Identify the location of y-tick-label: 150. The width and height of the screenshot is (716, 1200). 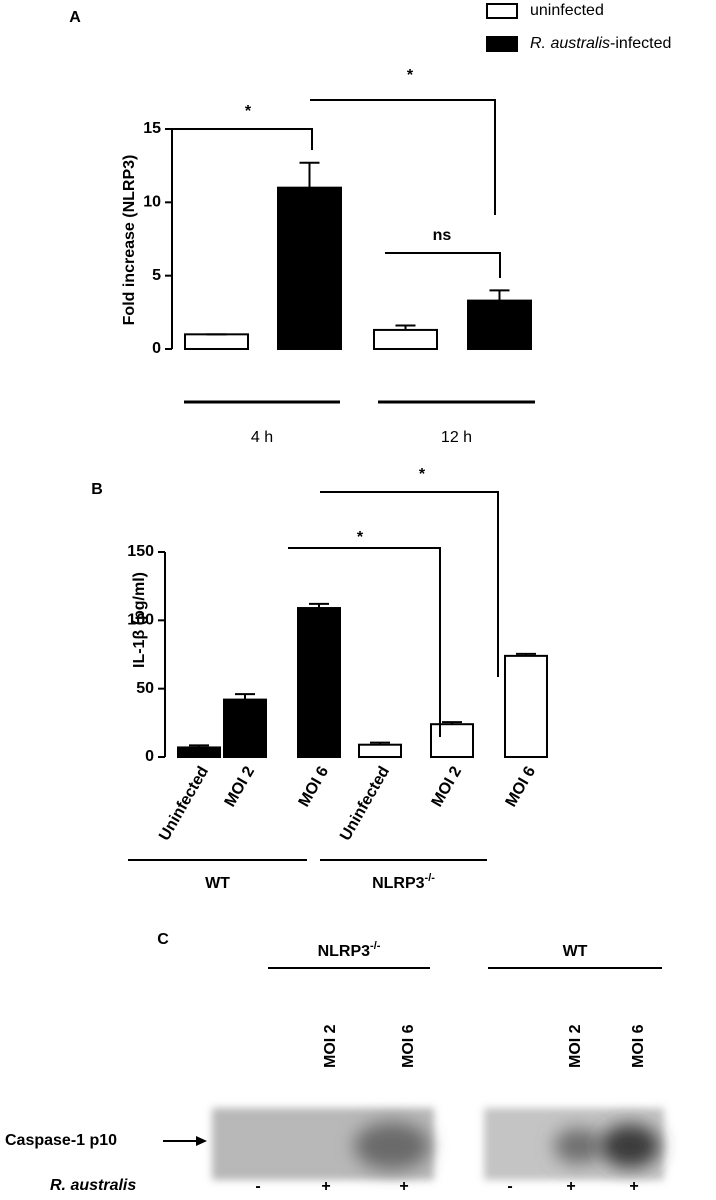
(140, 551).